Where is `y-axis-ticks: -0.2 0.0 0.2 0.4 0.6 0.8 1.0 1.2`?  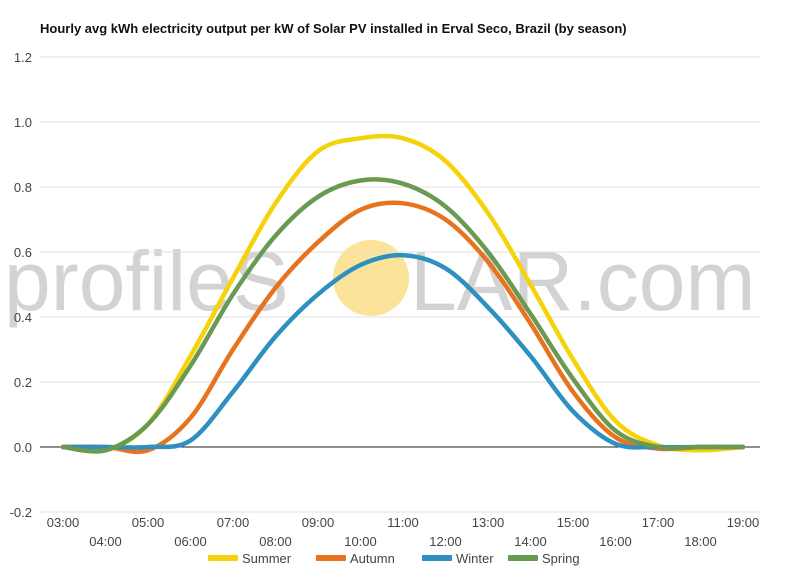 y-axis-ticks: -0.2 0.0 0.2 0.4 0.6 0.8 1.0 1.2 is located at coordinates (21, 285).